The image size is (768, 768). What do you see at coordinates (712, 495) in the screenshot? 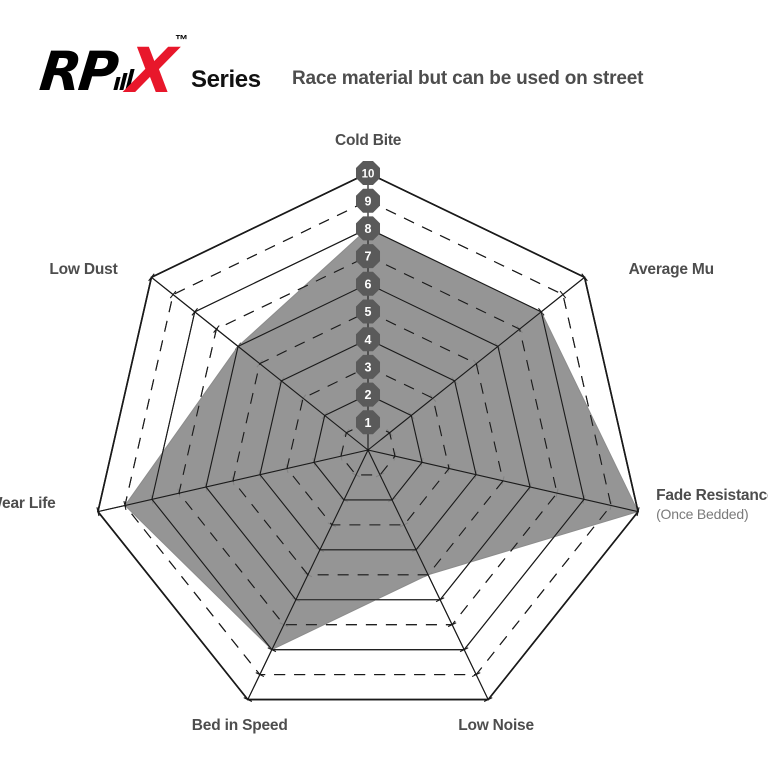
I see `axis-label-text: Fade Resistance` at bounding box center [712, 495].